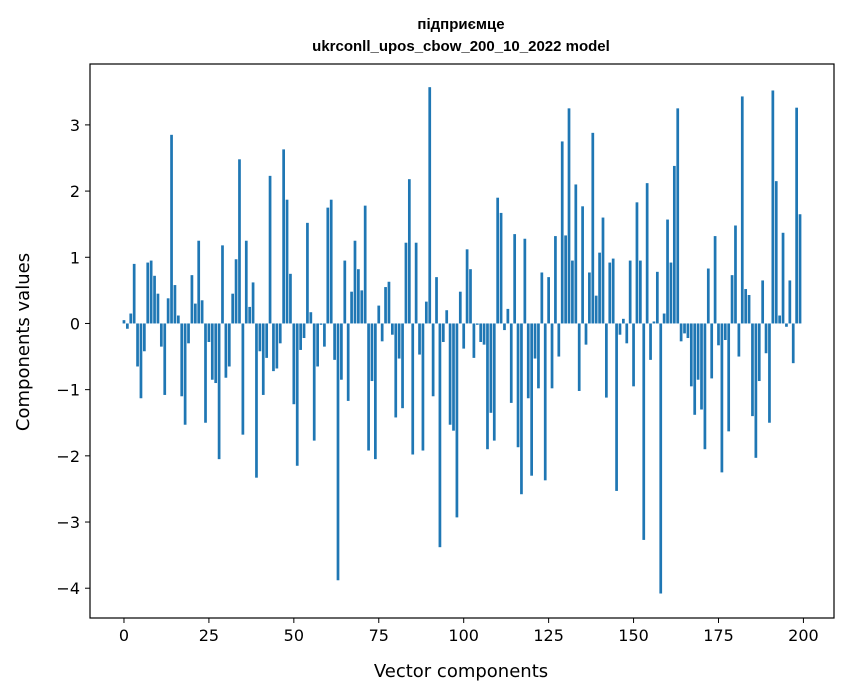  What do you see at coordinates (460, 24) in the screenshot?
I see `chart-title-line-1: підприємце` at bounding box center [460, 24].